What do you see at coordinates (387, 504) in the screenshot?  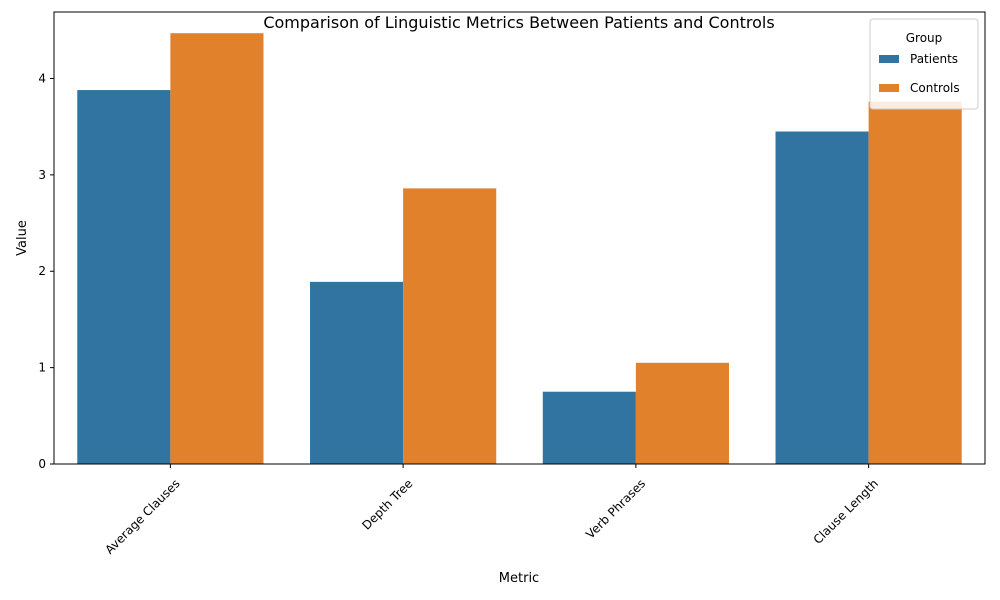 I see `x-tick-label: Depth Tree` at bounding box center [387, 504].